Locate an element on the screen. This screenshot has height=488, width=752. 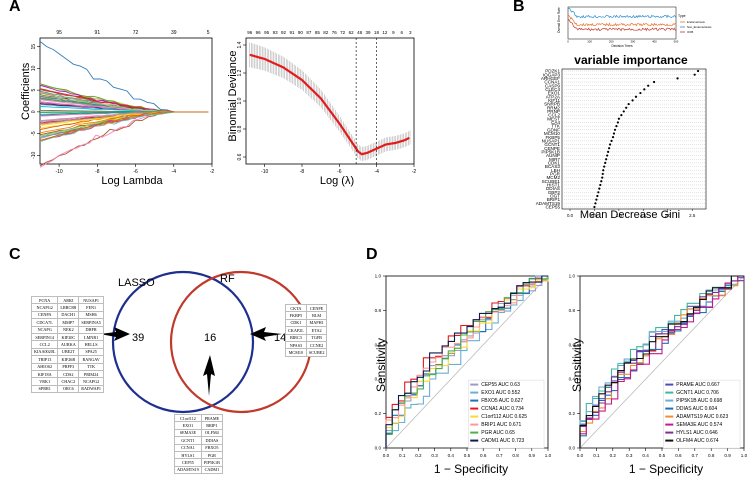
venn-lasso-count: 39 is located at coordinates (138, 338).